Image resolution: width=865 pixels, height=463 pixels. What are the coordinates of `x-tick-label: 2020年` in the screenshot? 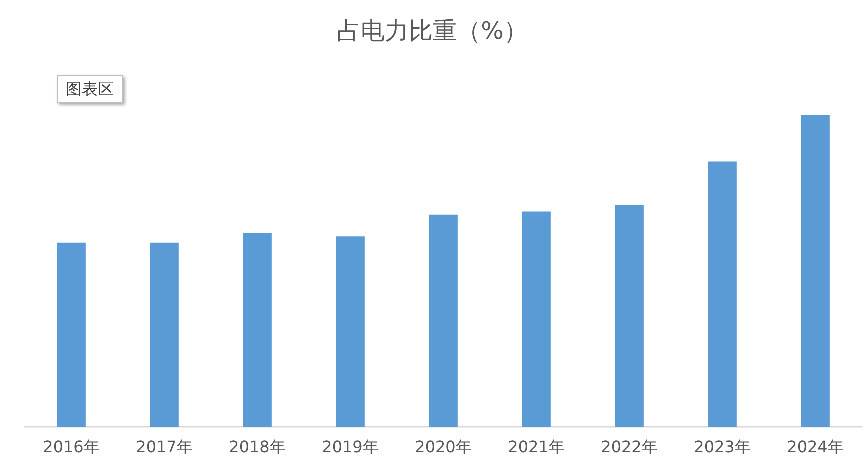 It's located at (443, 447).